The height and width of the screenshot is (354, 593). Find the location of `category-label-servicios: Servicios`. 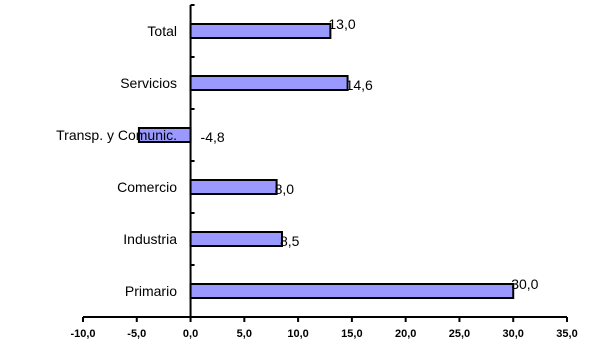

category-label-servicios: Servicios is located at coordinates (148, 83).